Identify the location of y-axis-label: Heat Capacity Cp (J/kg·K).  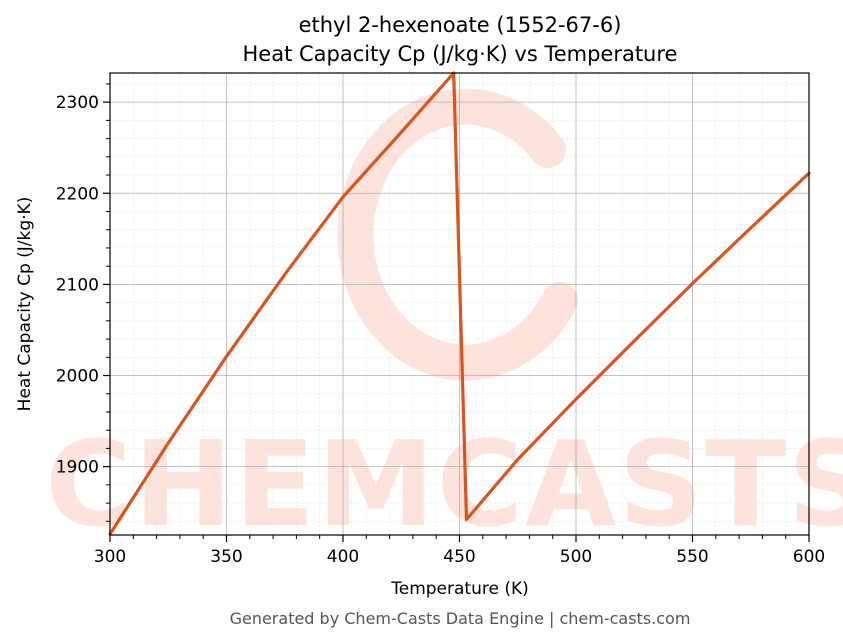
(25, 304).